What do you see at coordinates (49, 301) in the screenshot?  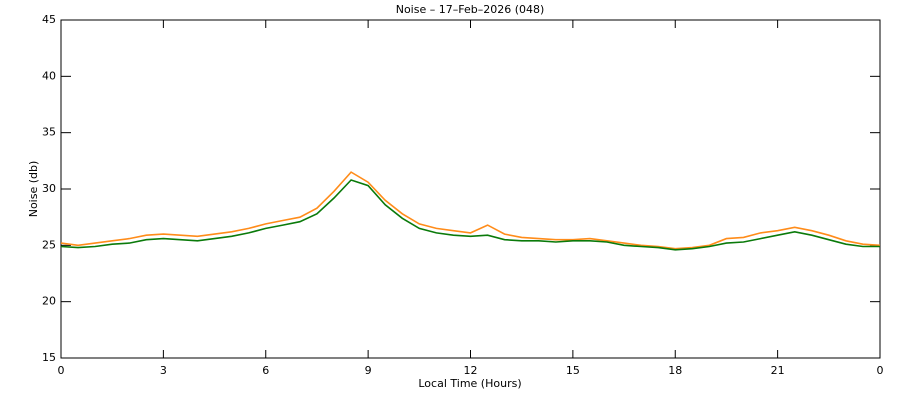 I see `y-tick-label: 20` at bounding box center [49, 301].